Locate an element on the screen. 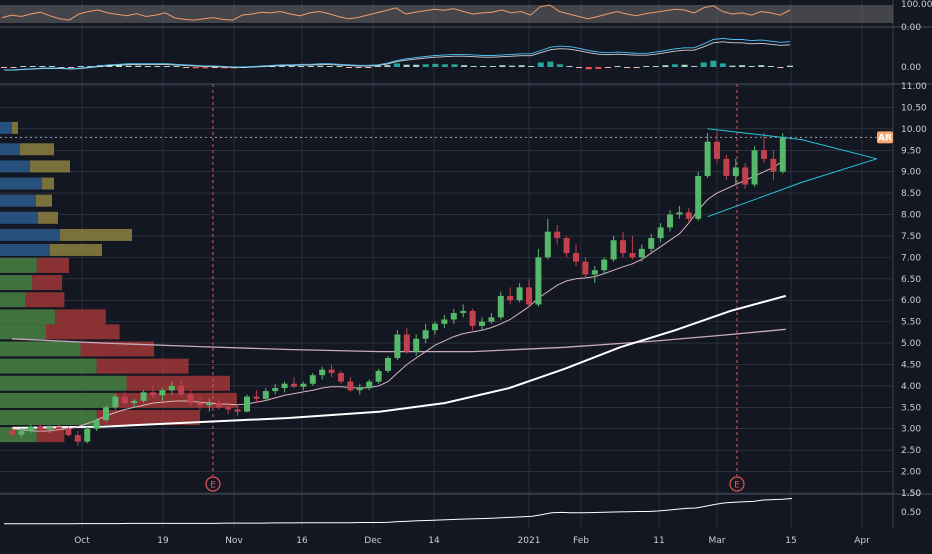  price-tick-label: 9.50 is located at coordinates (911, 151).